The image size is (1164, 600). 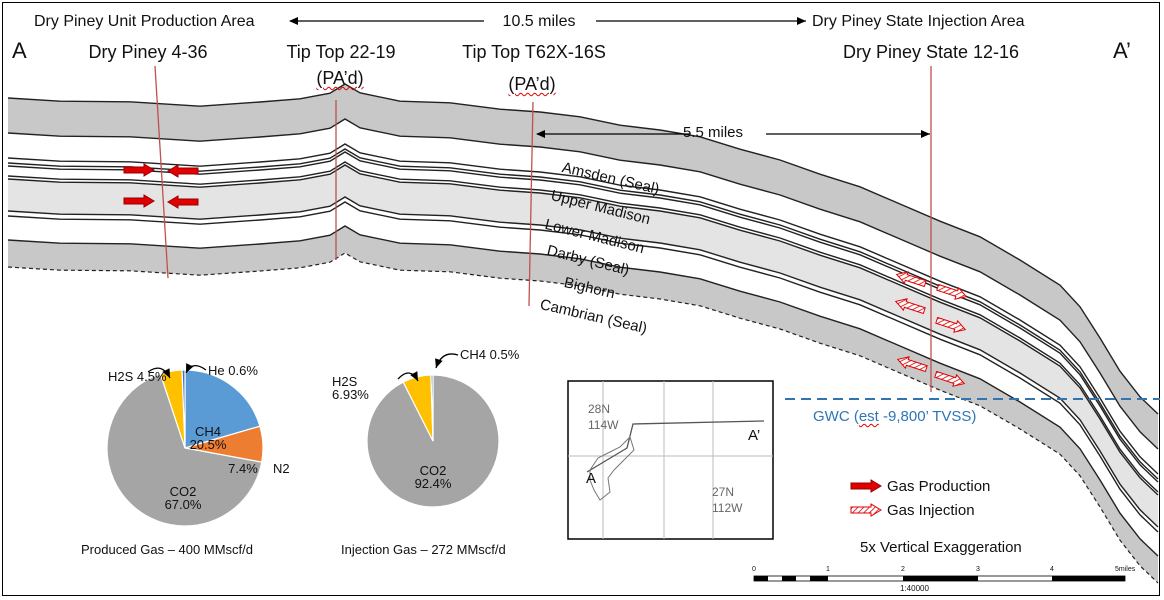 I want to click on scale-bar-tick-label: 5miles, so click(x=1125, y=569).